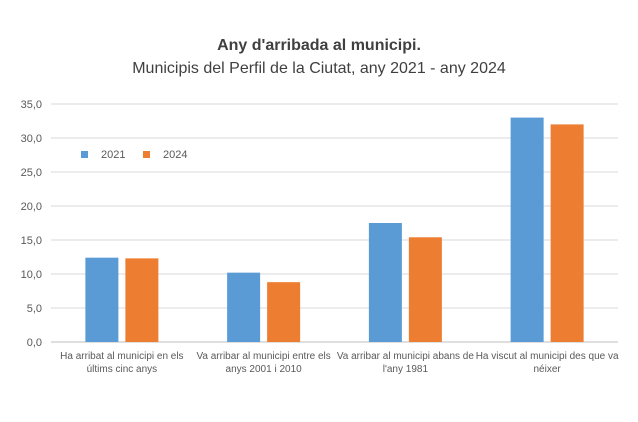 This screenshot has width=638, height=422. Describe the element at coordinates (34, 343) in the screenshot. I see `y-tick-label: 0,0` at that location.